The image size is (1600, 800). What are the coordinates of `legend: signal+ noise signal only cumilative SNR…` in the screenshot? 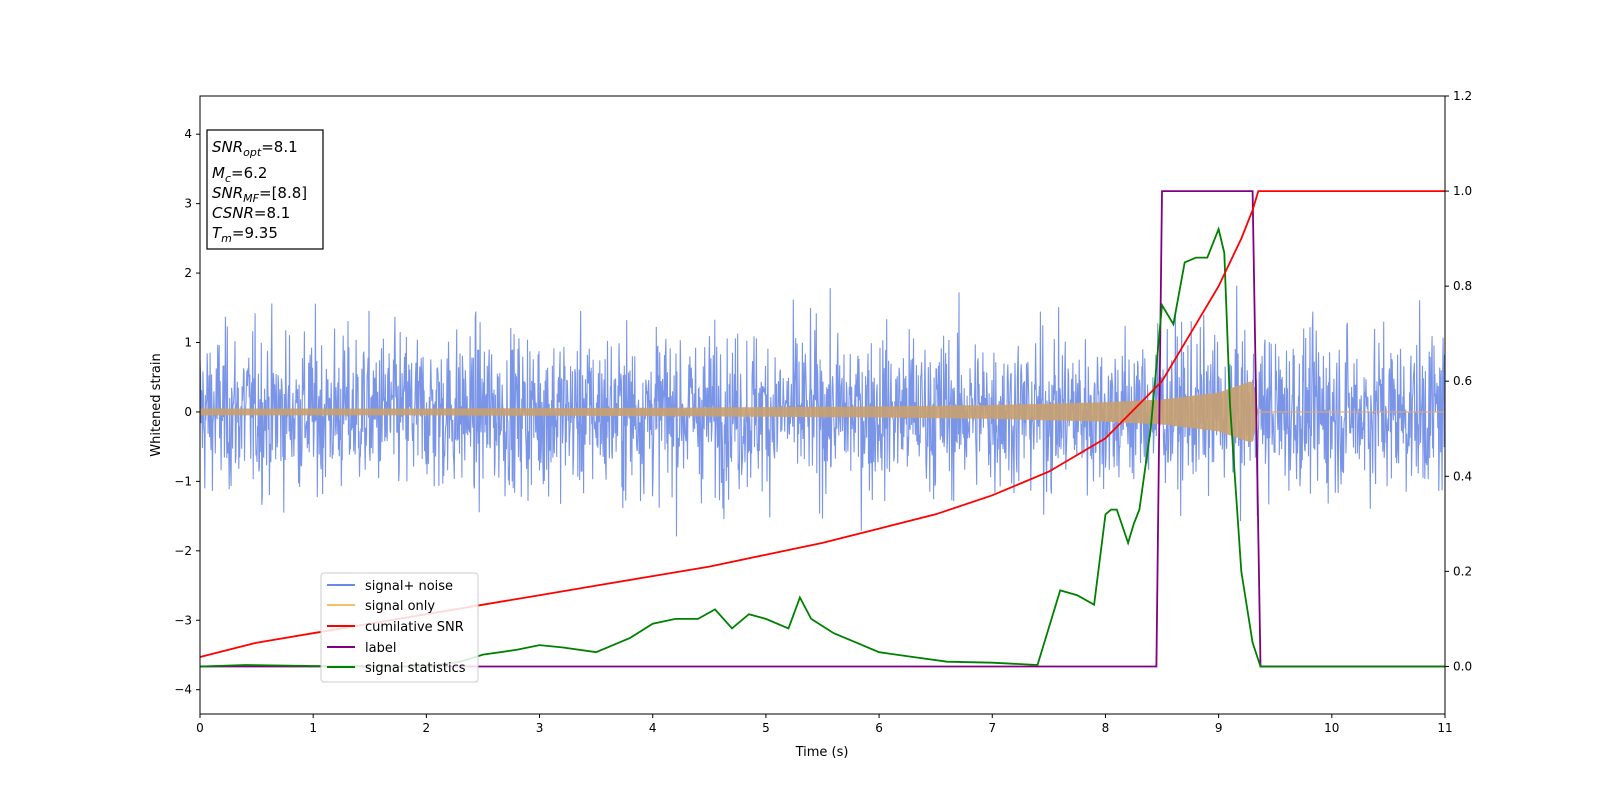 It's located at (399, 627).